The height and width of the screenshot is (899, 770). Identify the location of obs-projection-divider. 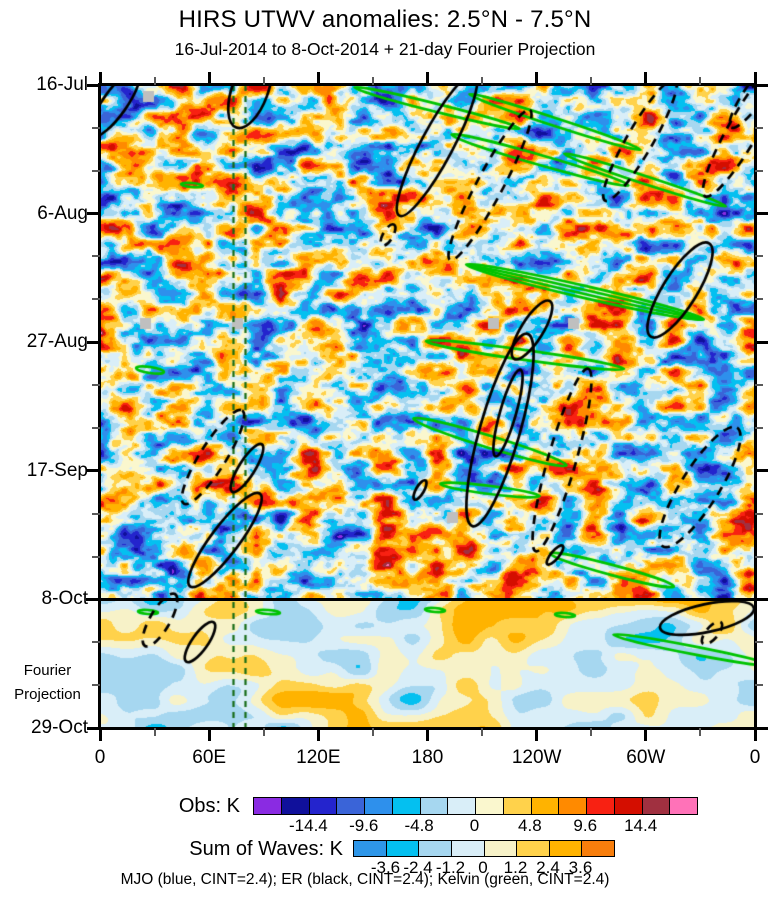
(427, 599).